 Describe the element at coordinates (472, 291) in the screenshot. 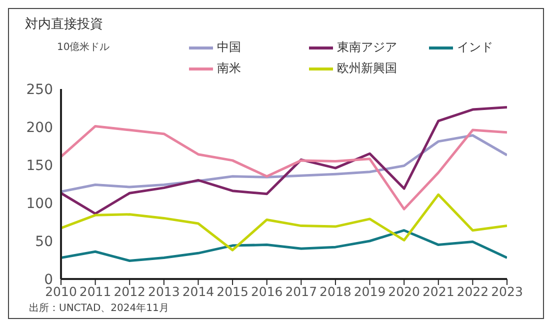

I see `x-tick-label: 2022` at that location.